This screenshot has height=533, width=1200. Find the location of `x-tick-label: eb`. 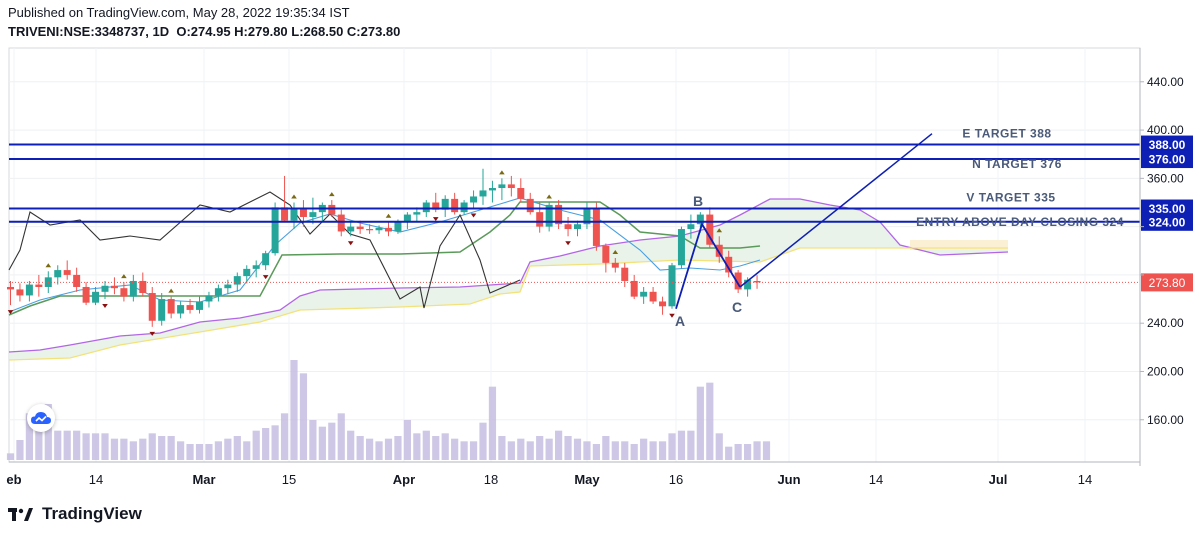

x-tick-label: eb is located at coordinates (13, 479).